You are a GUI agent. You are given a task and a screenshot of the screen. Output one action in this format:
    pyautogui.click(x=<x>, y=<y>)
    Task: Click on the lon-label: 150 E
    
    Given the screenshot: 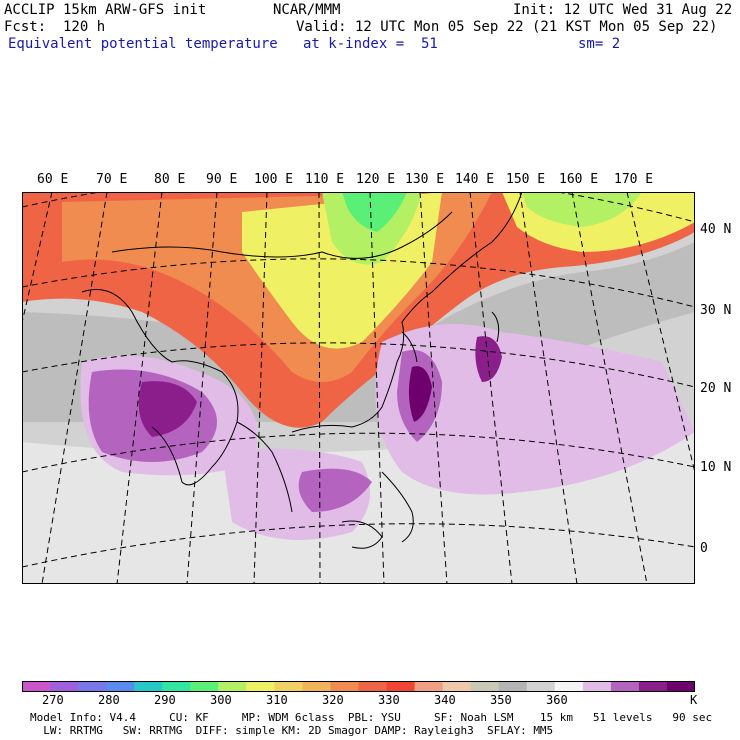 What is the action you would take?
    pyautogui.click(x=526, y=179)
    